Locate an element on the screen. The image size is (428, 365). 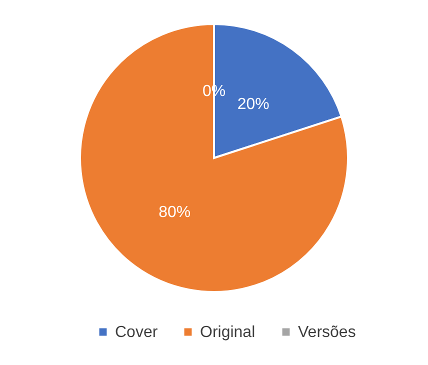
legend-label: Cover is located at coordinates (136, 332).